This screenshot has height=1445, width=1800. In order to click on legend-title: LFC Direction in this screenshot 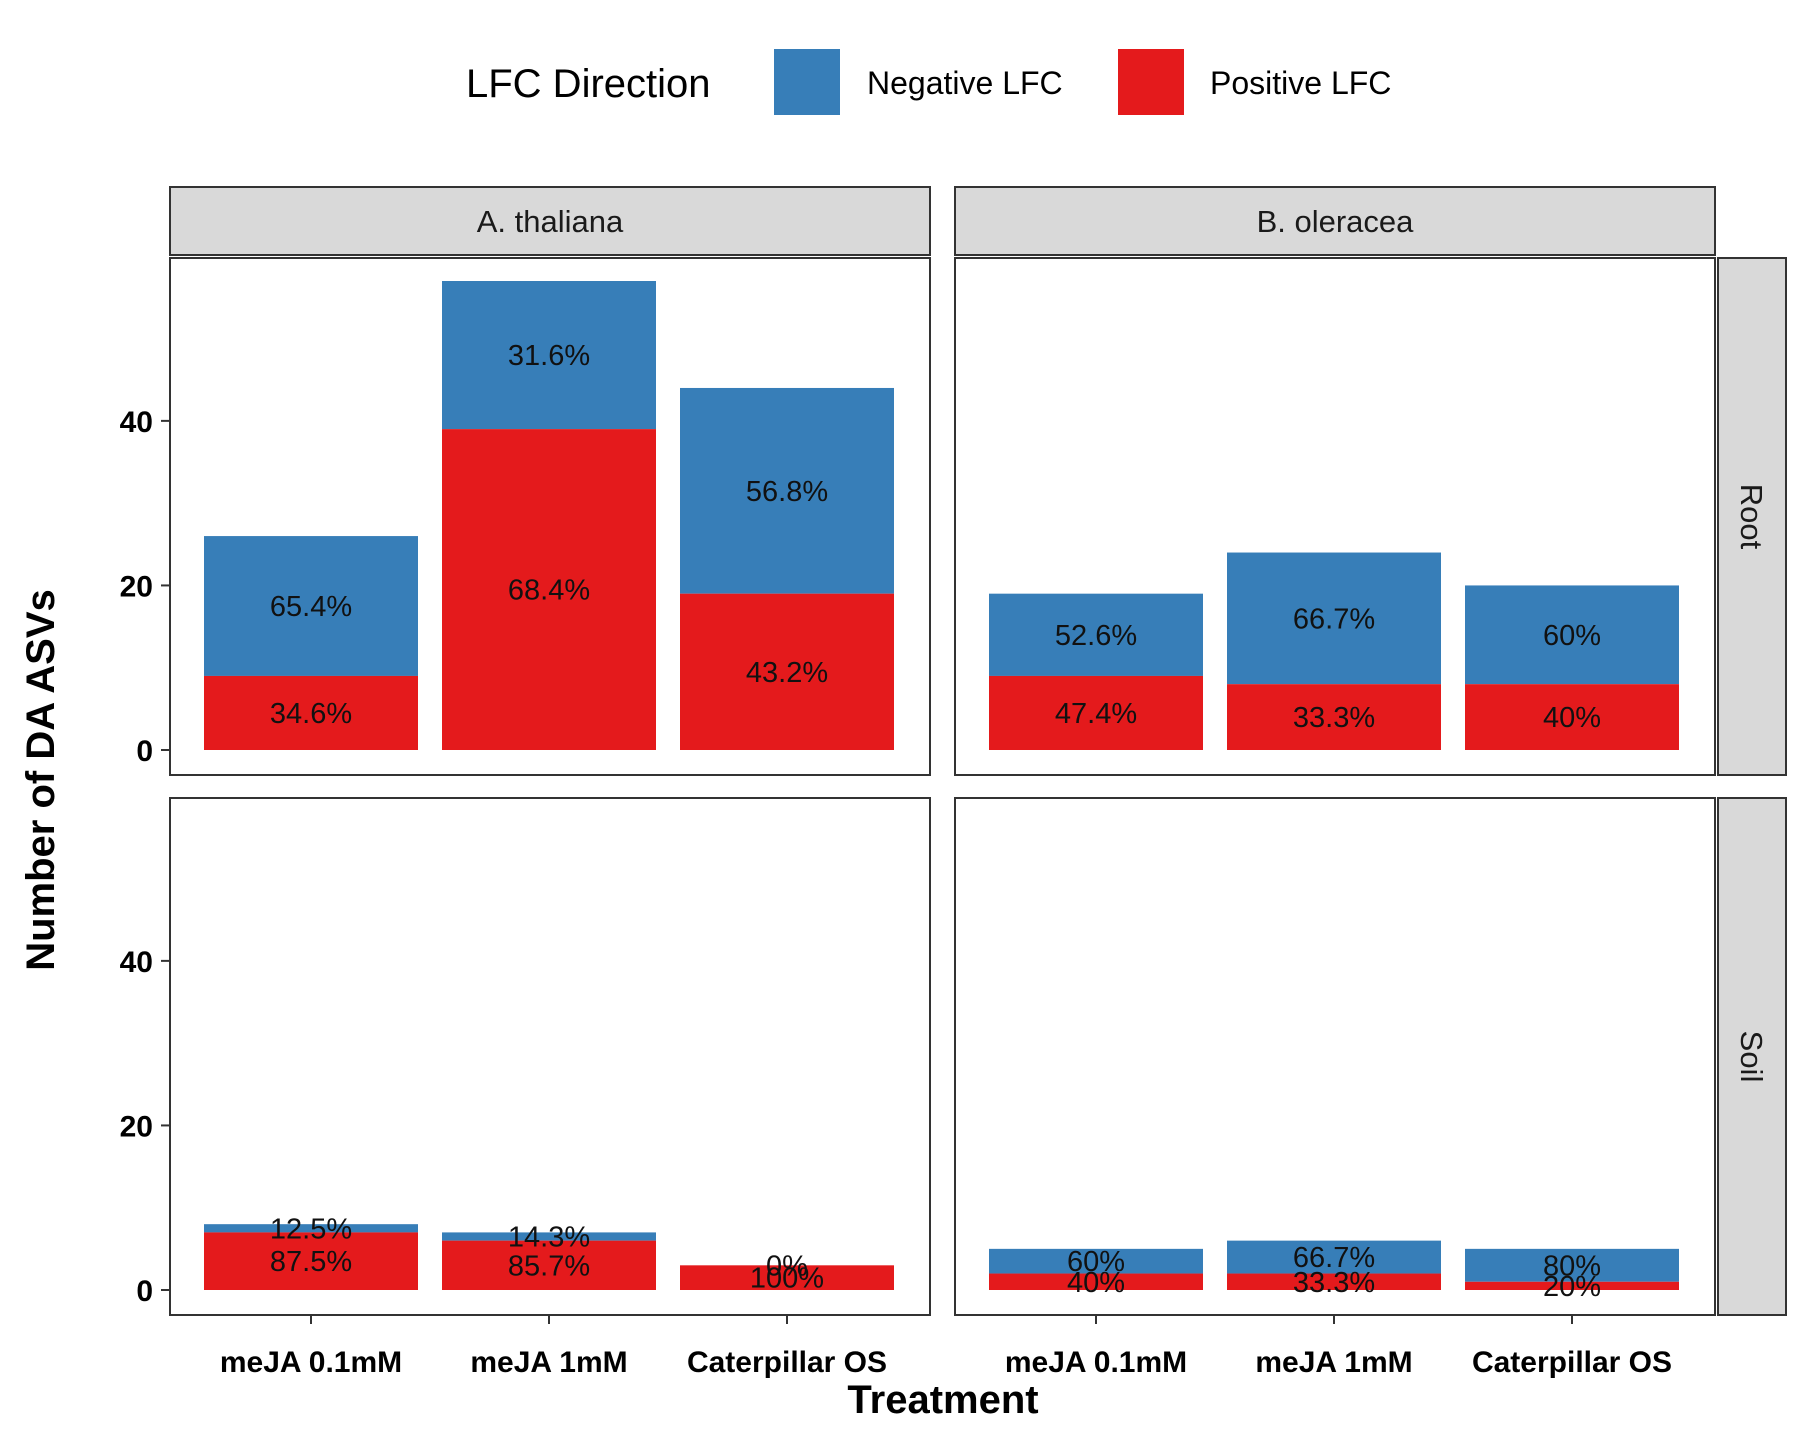, I will do `click(588, 84)`.